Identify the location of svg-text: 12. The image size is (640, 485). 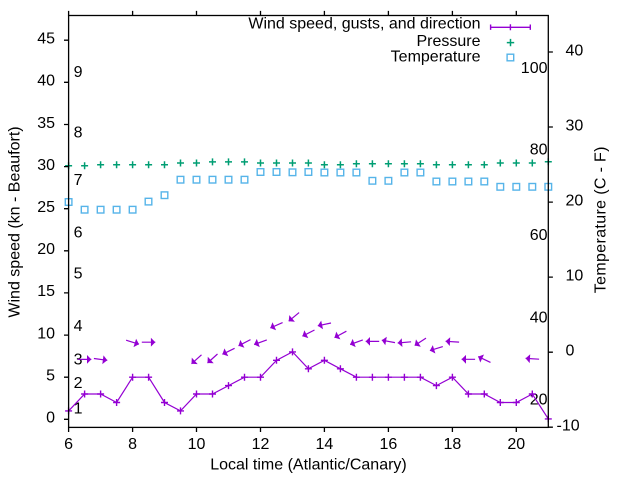
(261, 444).